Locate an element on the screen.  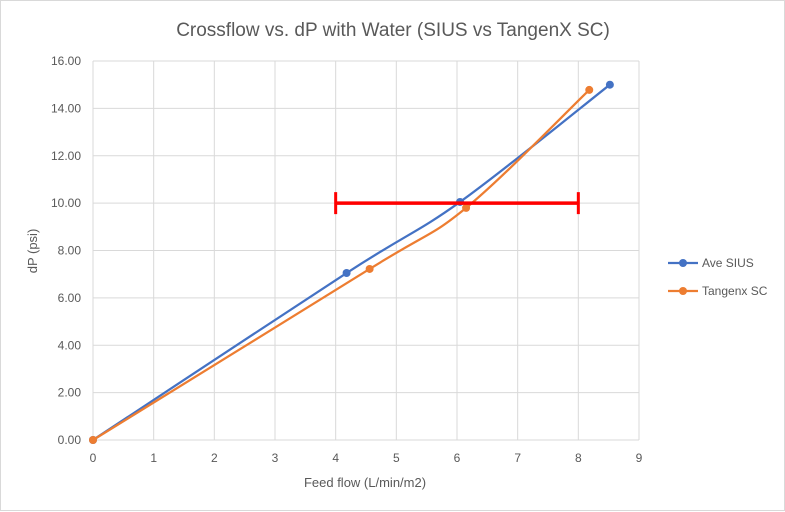
x-tick-label: 7 is located at coordinates (517, 458).